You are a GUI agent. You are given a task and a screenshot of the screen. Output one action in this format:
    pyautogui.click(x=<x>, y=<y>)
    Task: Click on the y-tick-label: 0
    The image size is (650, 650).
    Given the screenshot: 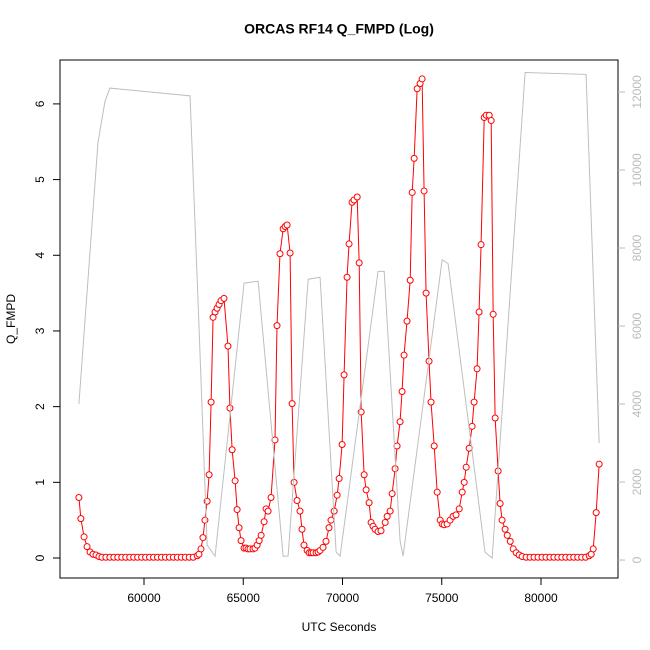 What is the action you would take?
    pyautogui.click(x=40, y=557)
    